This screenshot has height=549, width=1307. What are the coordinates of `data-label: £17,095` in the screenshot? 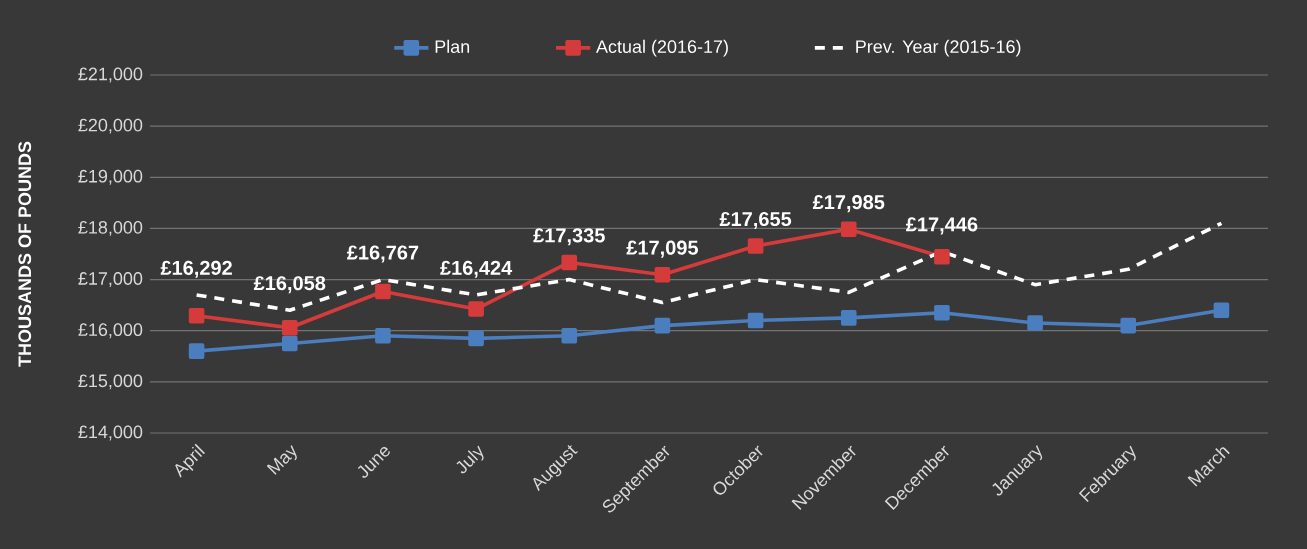 It's located at (662, 249).